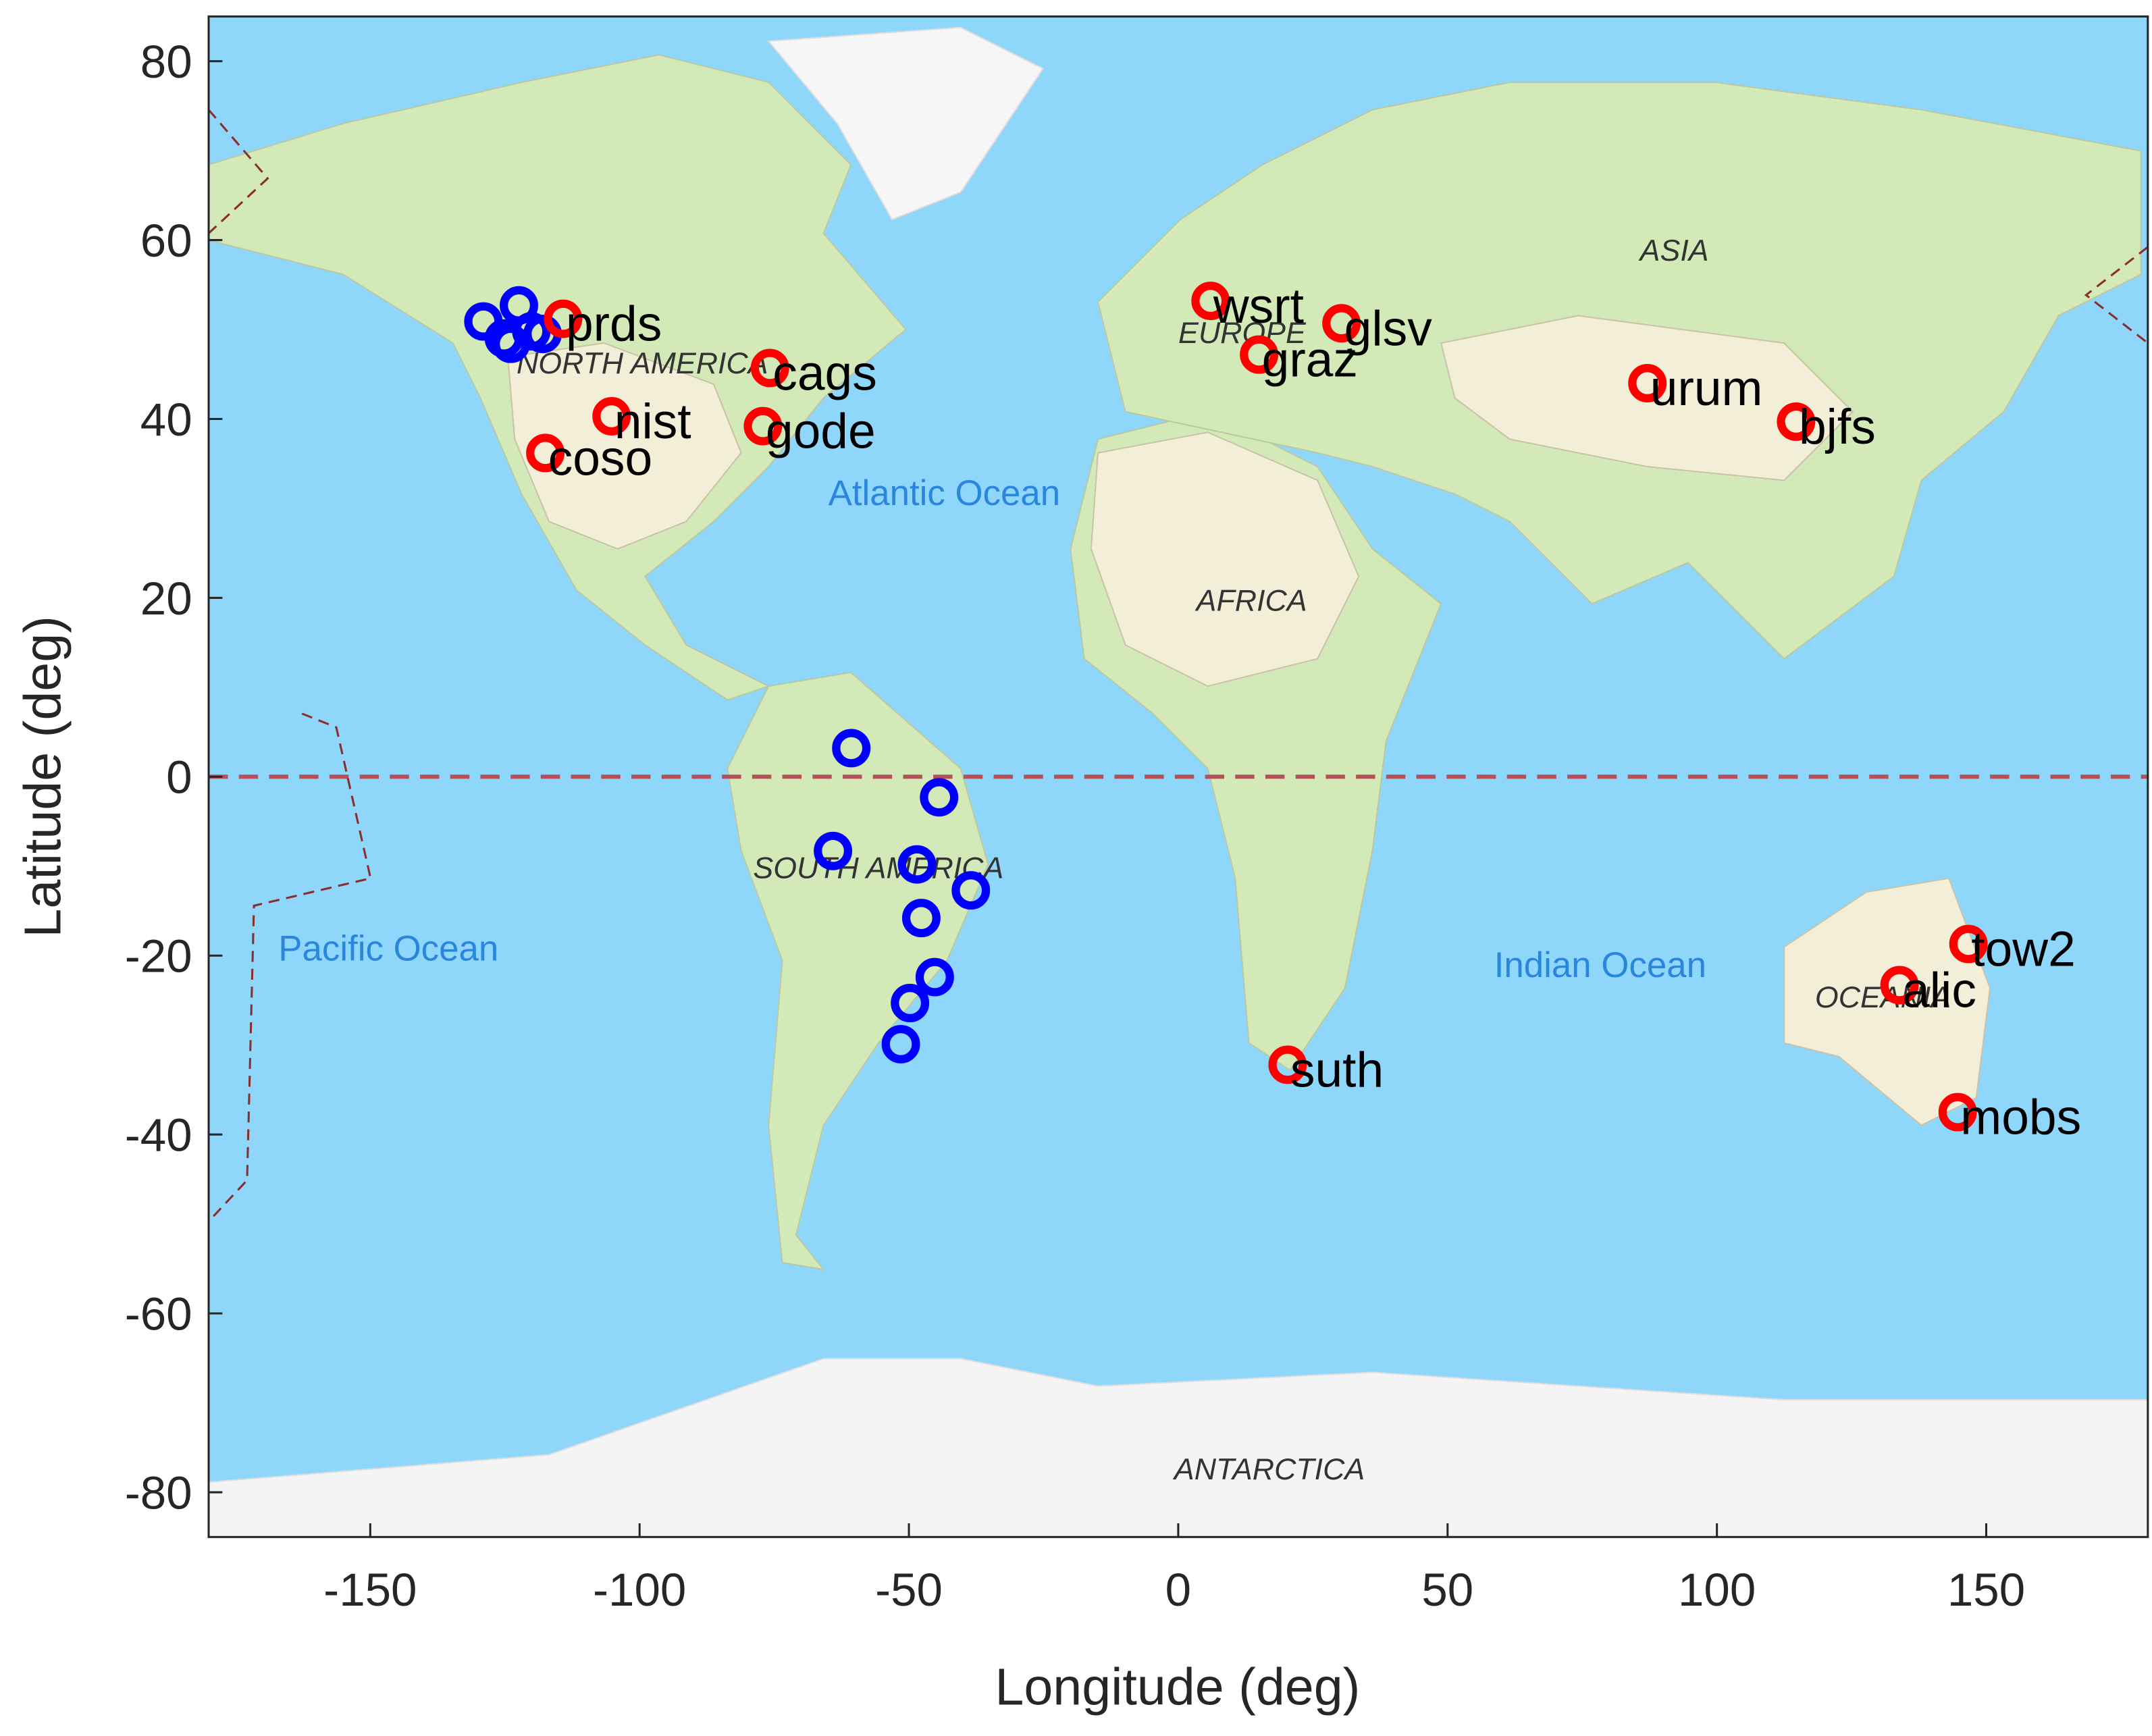 This screenshot has height=1736, width=2152. I want to click on y-tick-label: 40, so click(166, 419).